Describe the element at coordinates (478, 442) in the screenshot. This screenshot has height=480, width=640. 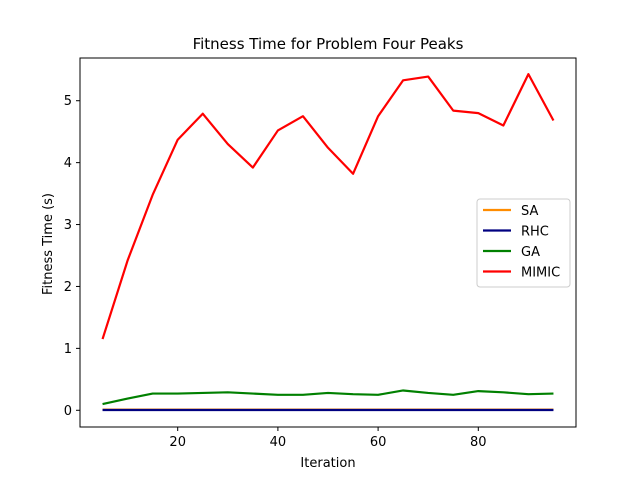
I see `x-tick-label: 80` at that location.